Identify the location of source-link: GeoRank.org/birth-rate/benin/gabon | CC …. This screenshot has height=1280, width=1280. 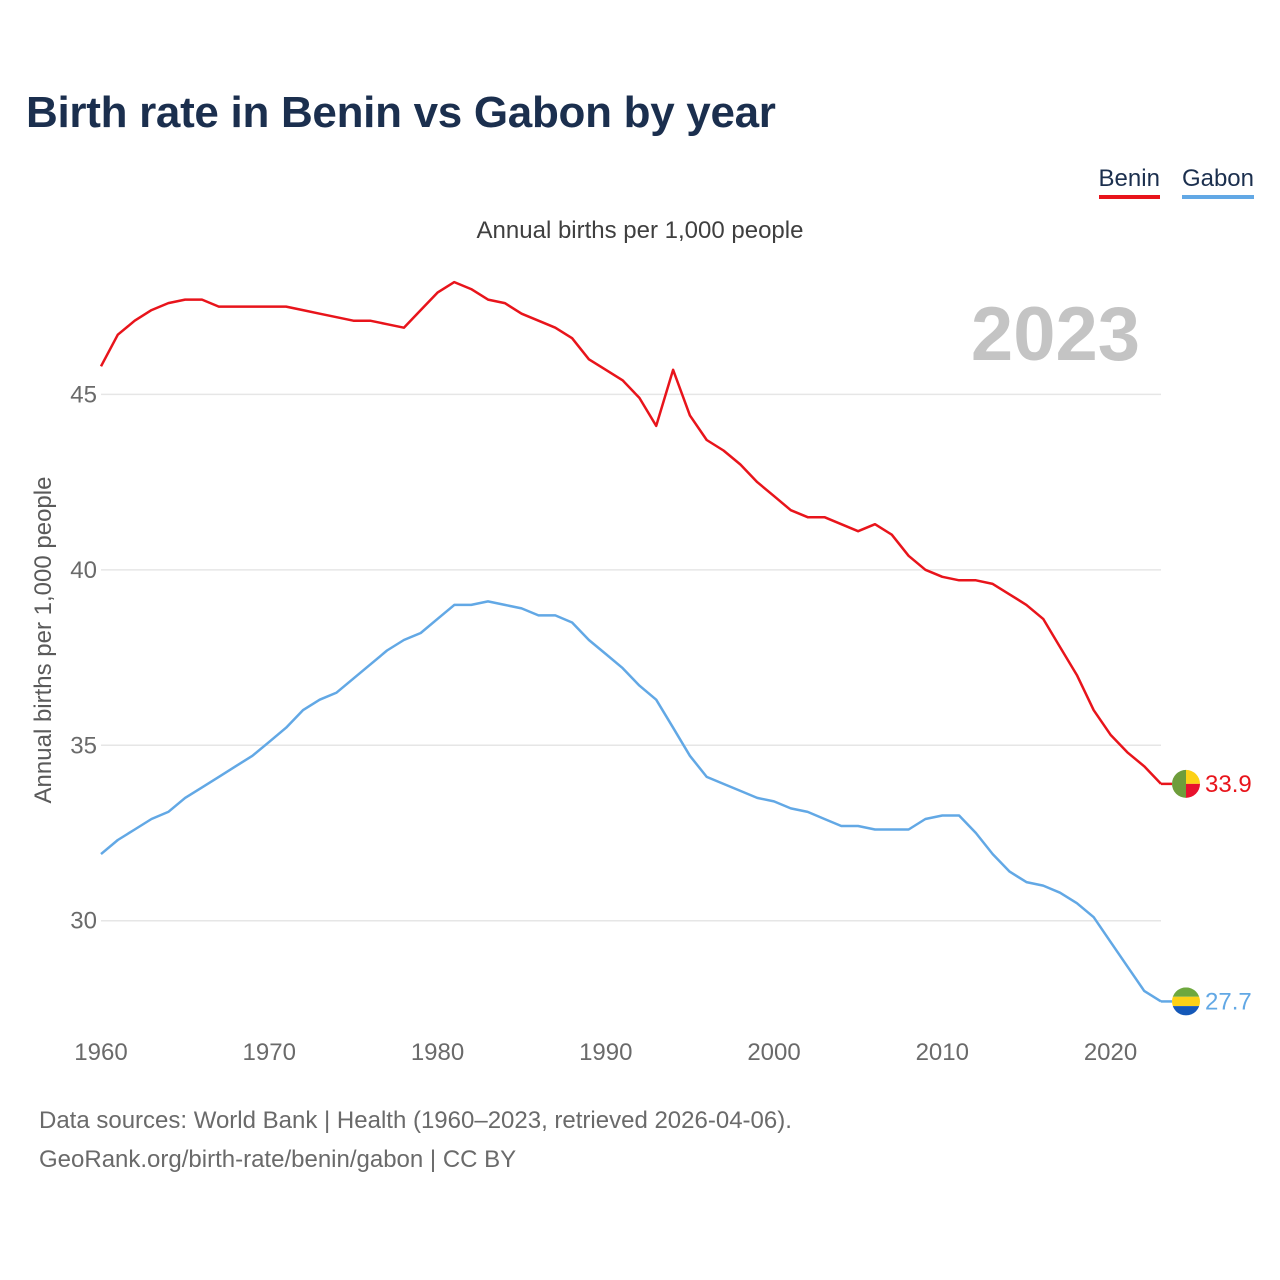
(278, 1159).